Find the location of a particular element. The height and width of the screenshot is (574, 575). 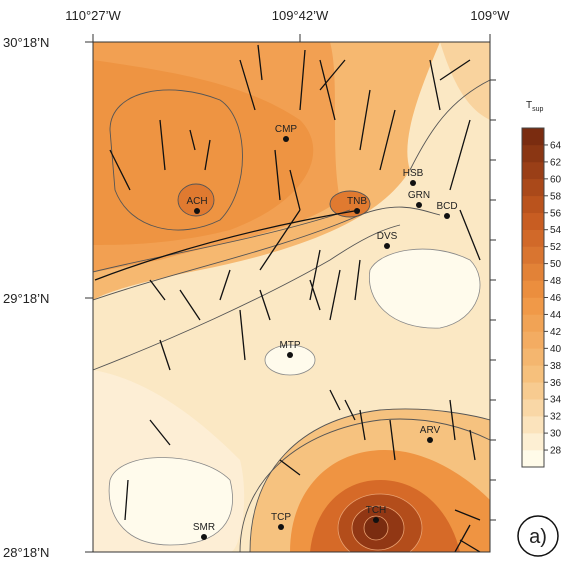

latitude-label: 29°18’N is located at coordinates (26, 298).